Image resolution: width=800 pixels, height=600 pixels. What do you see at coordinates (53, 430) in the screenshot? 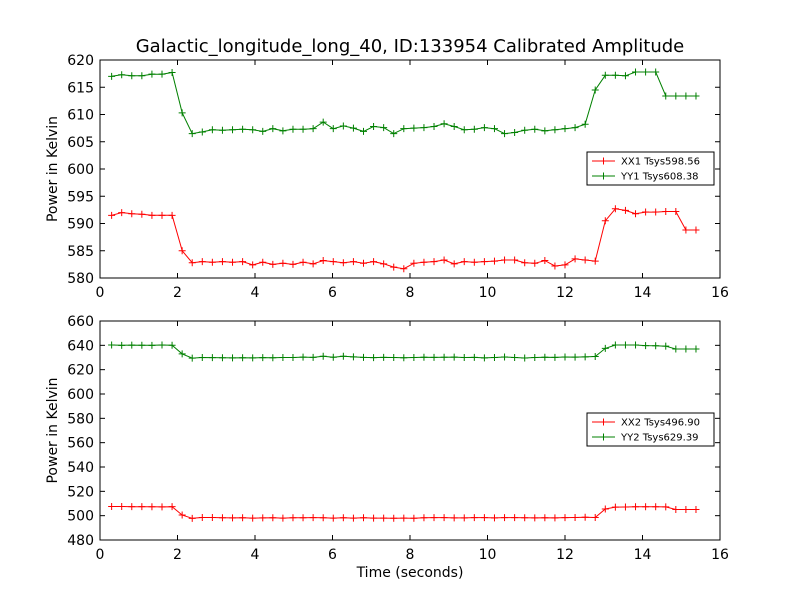
I see `y-axis-label: Power in Kelvin` at bounding box center [53, 430].